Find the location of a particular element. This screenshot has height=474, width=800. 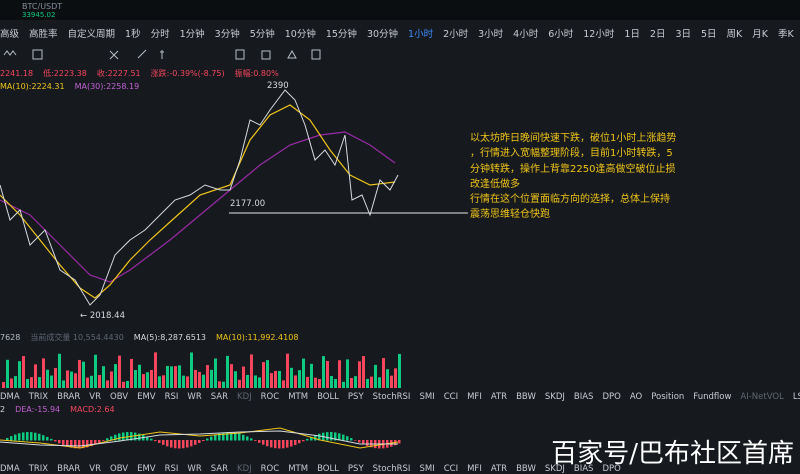

volume-value: MA(10):11,992.4108 is located at coordinates (257, 337).